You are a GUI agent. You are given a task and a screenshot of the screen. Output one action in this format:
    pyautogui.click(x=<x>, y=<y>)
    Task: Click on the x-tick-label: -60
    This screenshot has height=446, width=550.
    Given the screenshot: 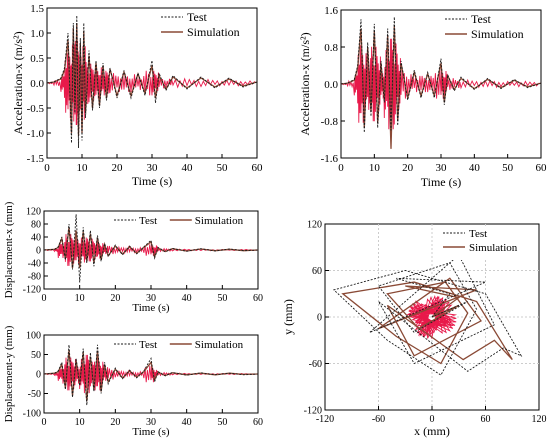 What is the action you would take?
    pyautogui.click(x=378, y=419)
    